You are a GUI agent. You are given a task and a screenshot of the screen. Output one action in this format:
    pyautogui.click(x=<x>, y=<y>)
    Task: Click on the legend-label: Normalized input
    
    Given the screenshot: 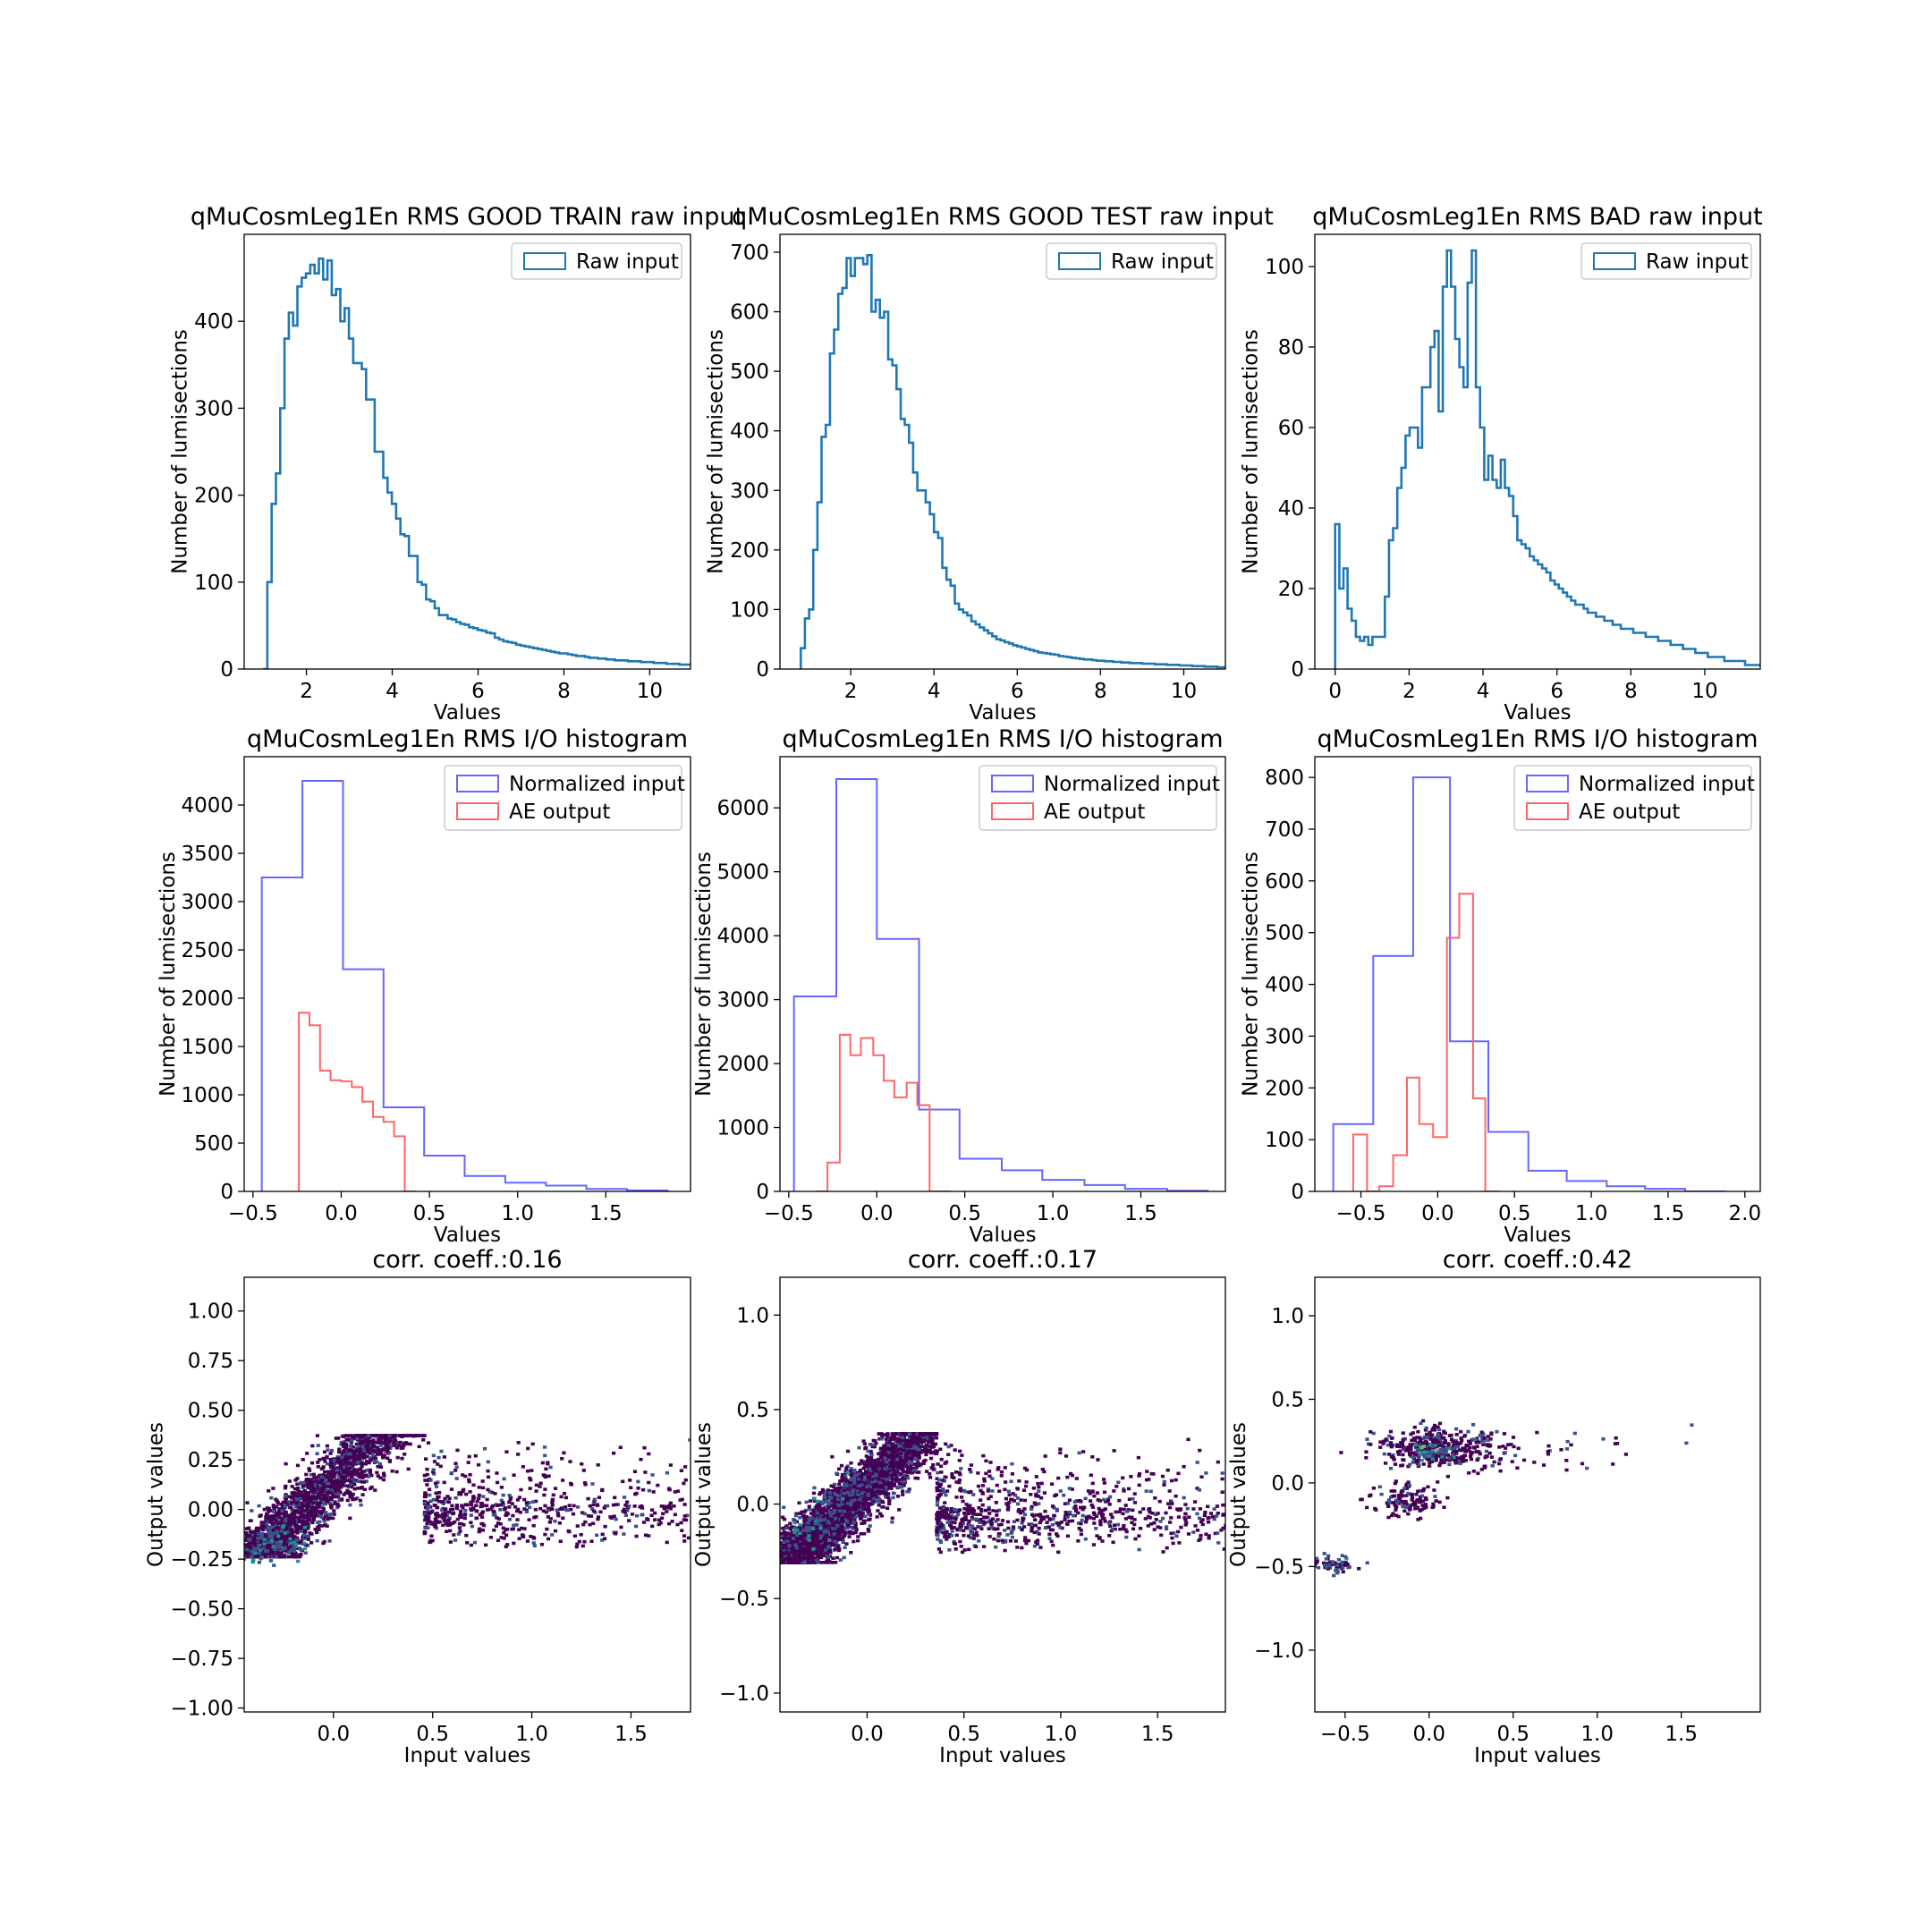 What is the action you would take?
    pyautogui.click(x=1132, y=784)
    